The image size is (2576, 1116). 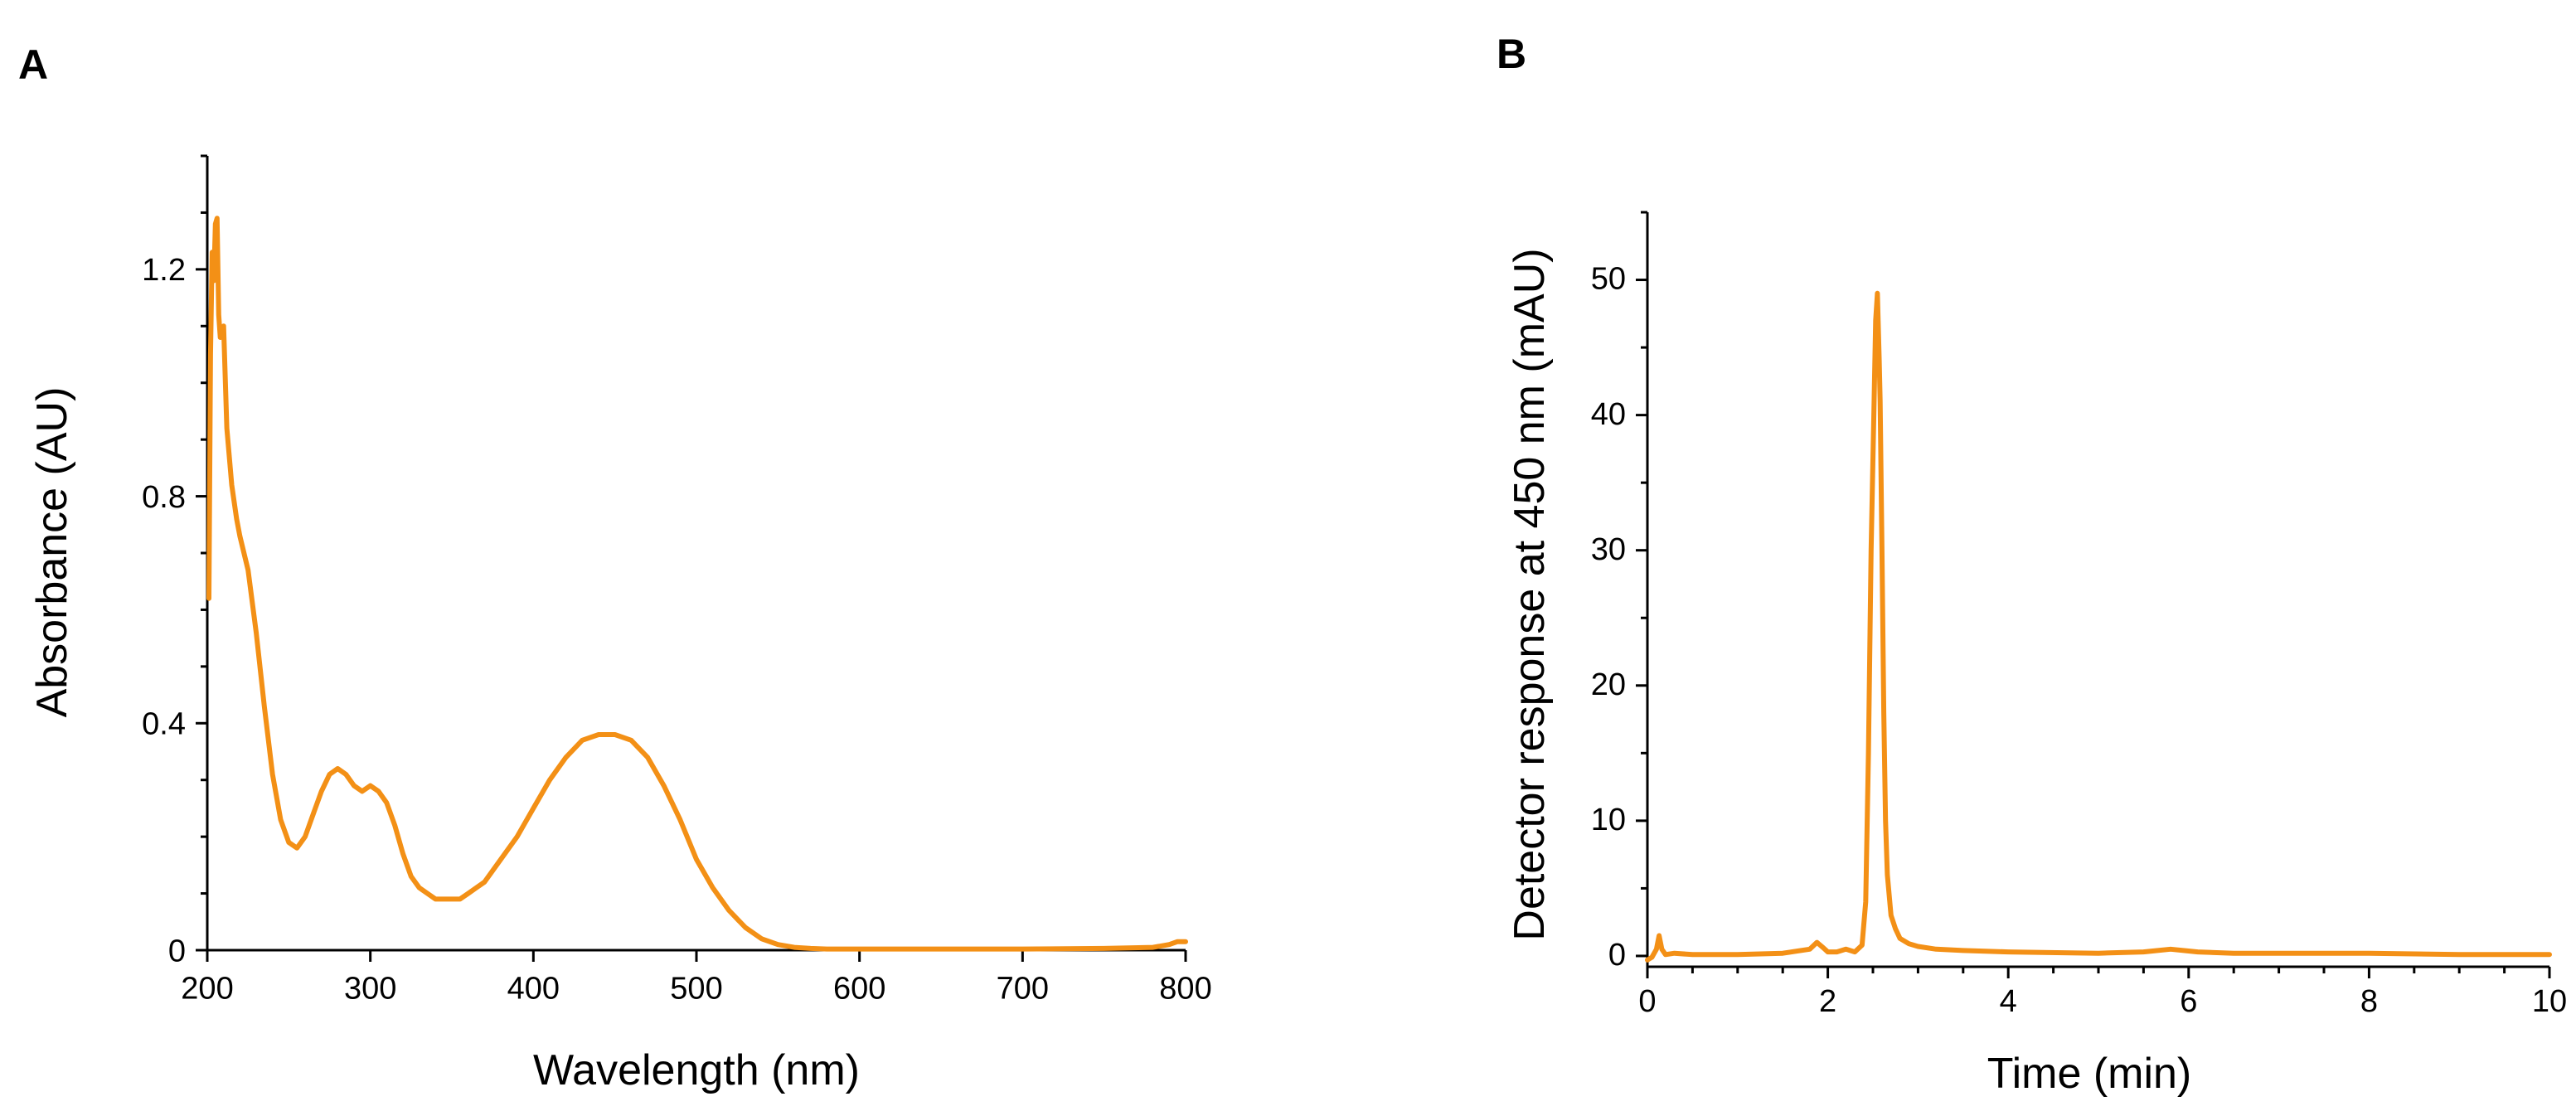 I want to click on y-tick-label: 1.2, so click(x=164, y=270).